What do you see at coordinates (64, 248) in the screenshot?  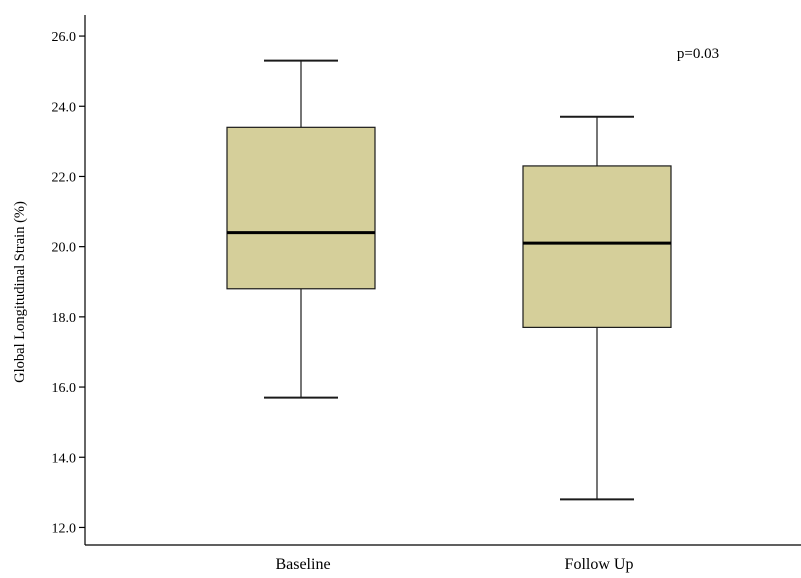 I see `y-tick-label: 20.0` at bounding box center [64, 248].